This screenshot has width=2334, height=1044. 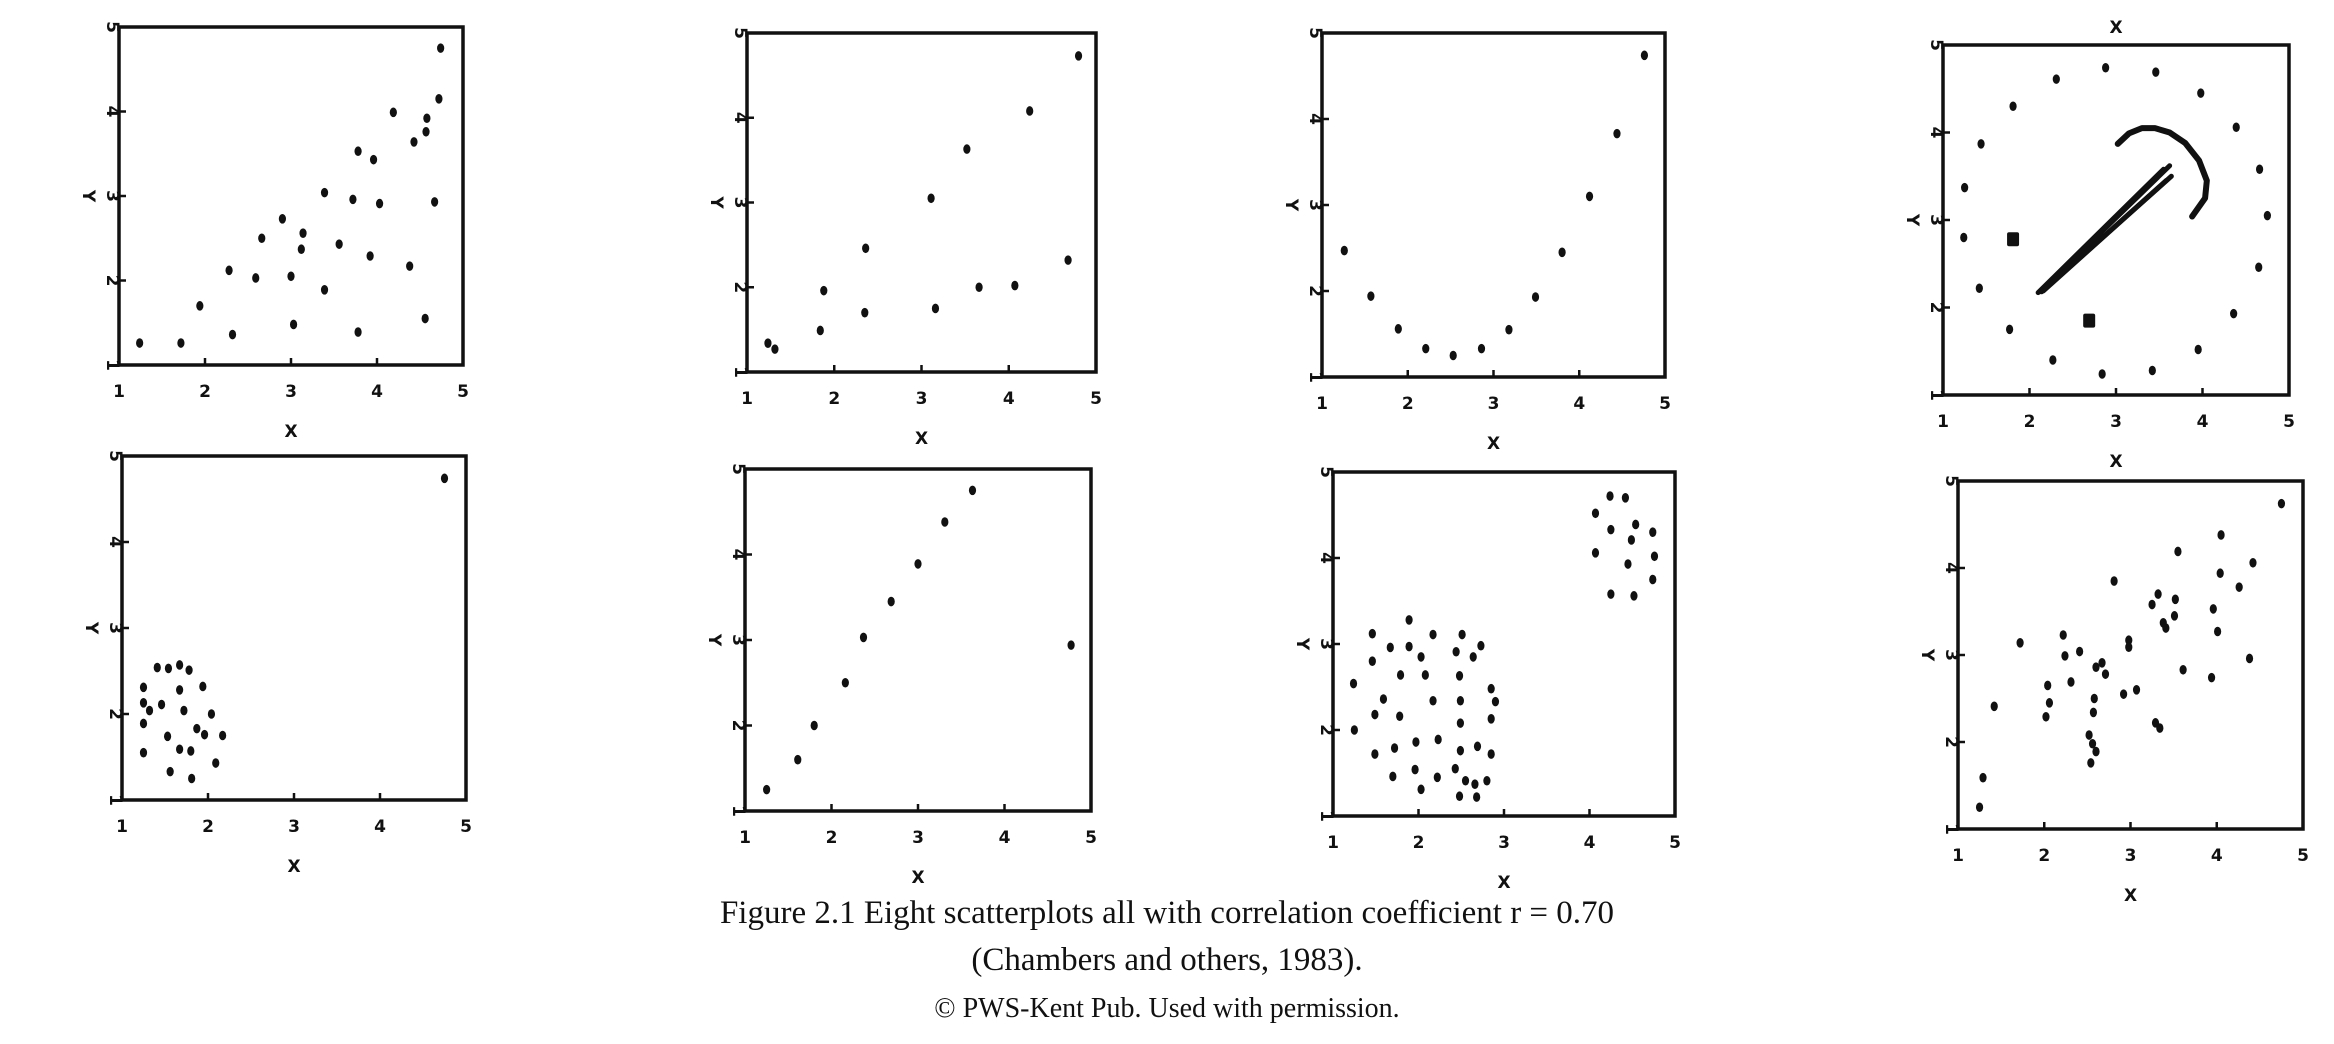 What do you see at coordinates (112, 365) in the screenshot?
I see `y-tick-label: 1` at bounding box center [112, 365].